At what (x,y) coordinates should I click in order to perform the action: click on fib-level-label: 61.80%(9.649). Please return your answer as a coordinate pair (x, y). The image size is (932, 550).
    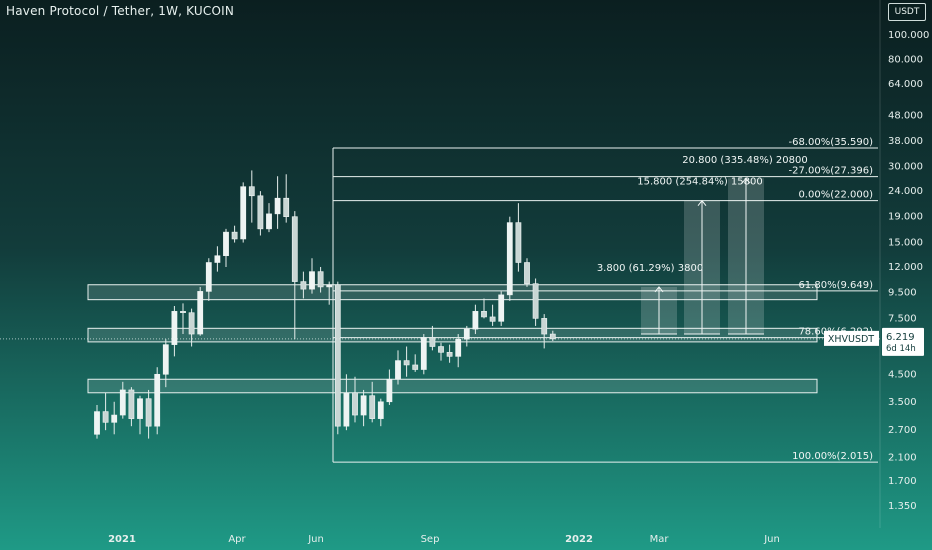
    Looking at the image, I should click on (835, 285).